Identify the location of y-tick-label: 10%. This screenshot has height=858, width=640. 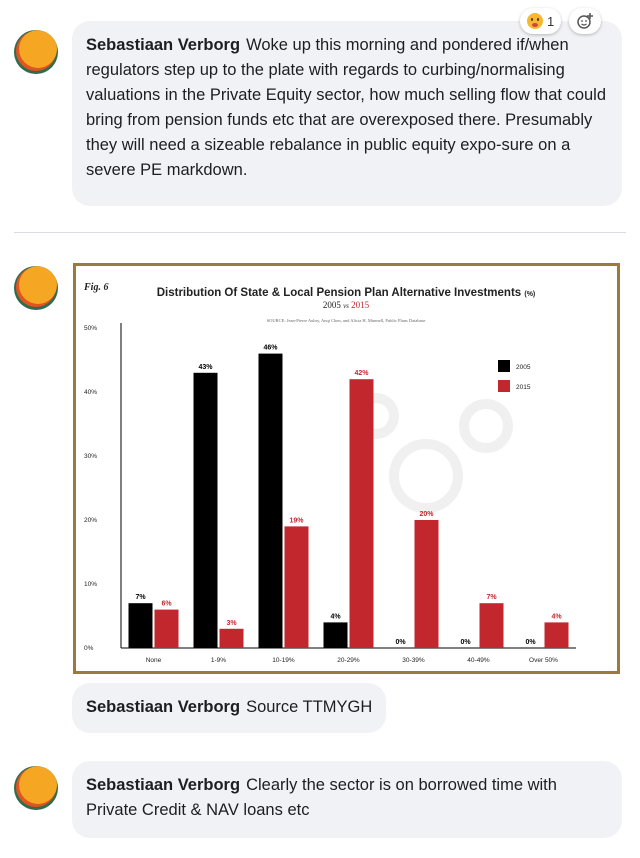
(90, 584).